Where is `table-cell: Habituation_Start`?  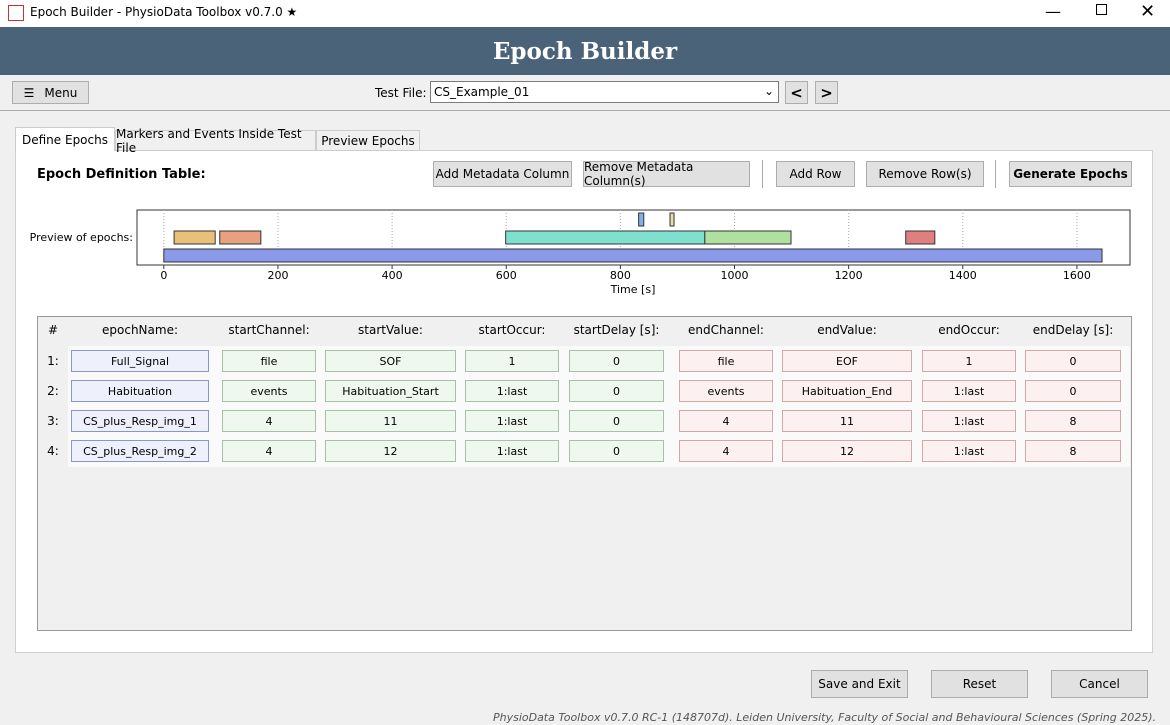
table-cell: Habituation_Start is located at coordinates (390, 391).